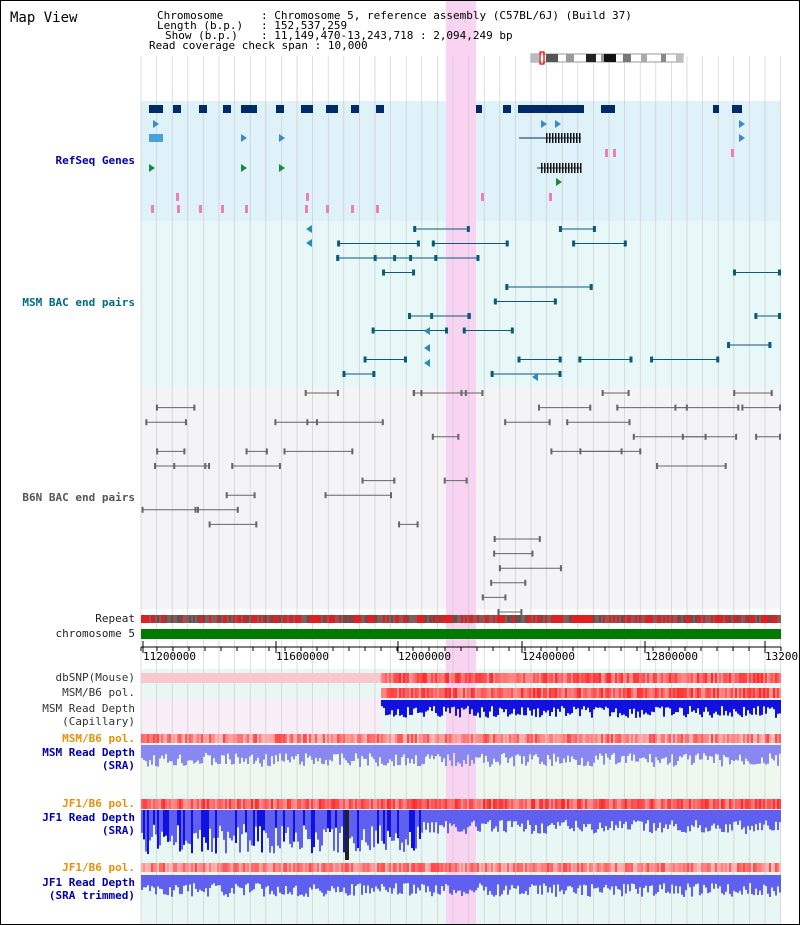 The image size is (800, 925). Describe the element at coordinates (68, 824) in the screenshot. I see `track-label-jf1-depth-sra: JF1 Read Depth (SRA)` at that location.